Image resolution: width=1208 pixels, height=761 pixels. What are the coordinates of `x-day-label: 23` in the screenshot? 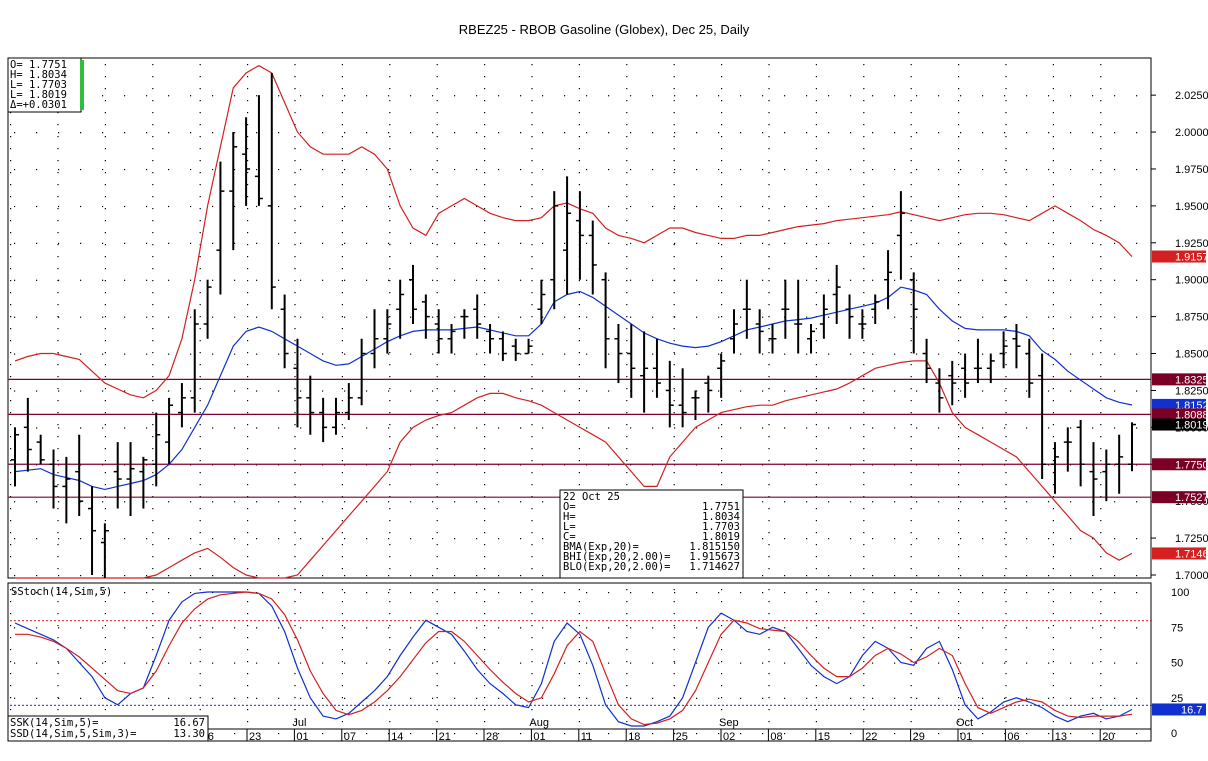 It's located at (255, 737).